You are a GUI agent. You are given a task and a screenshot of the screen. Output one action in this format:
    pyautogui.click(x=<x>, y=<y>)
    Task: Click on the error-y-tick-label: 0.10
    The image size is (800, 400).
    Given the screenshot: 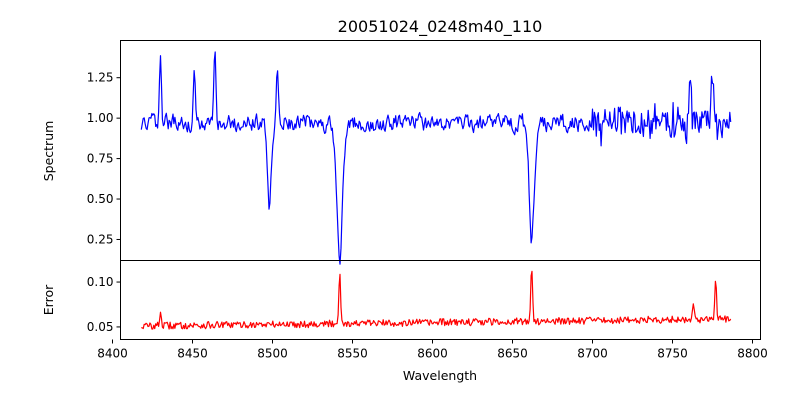 What is the action you would take?
    pyautogui.click(x=100, y=282)
    